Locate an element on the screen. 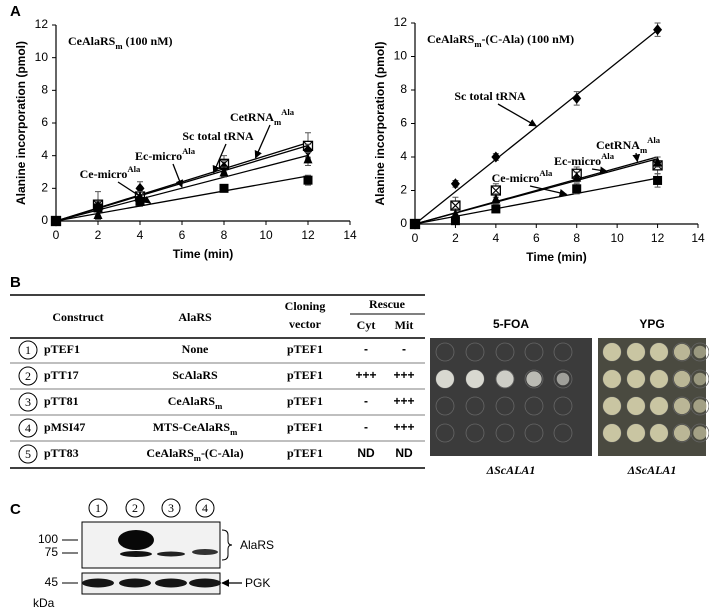  row-number: 1 is located at coordinates (28, 350).